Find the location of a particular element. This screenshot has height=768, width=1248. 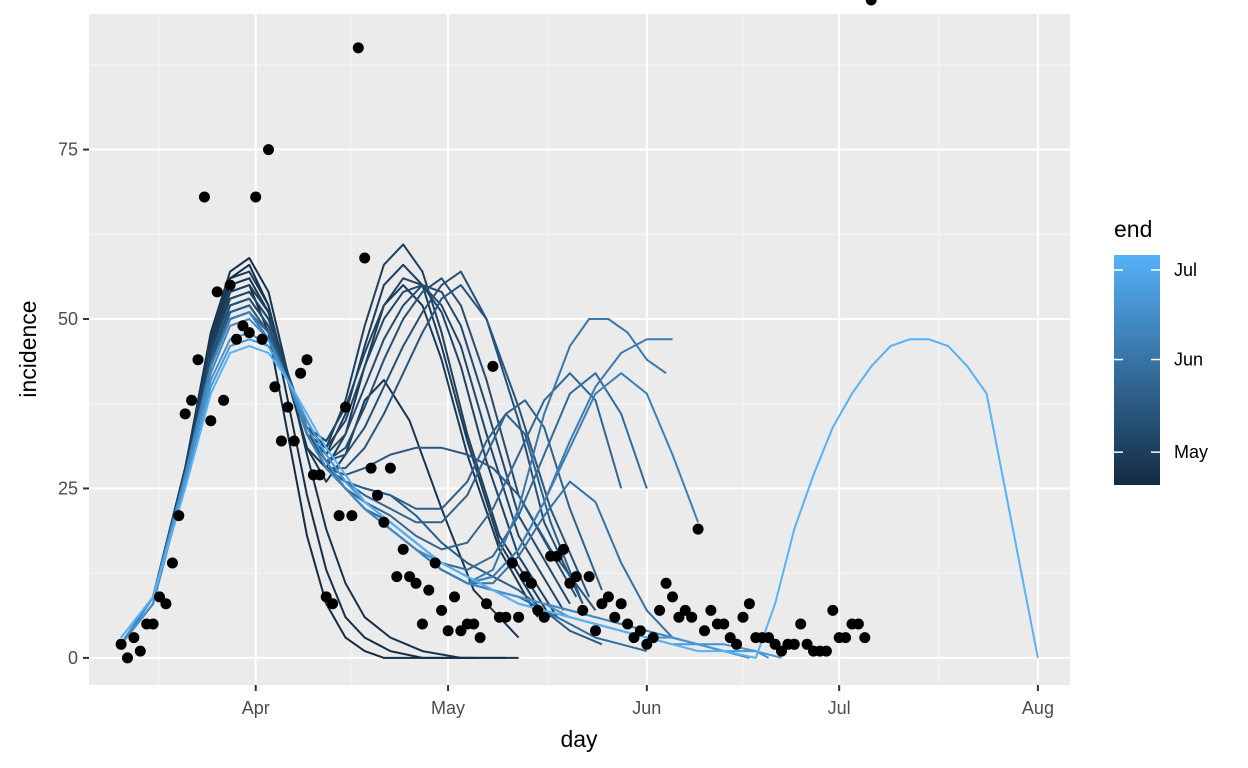

x-tick-labels: Apr May Jun Jul Aug is located at coordinates (648, 708).